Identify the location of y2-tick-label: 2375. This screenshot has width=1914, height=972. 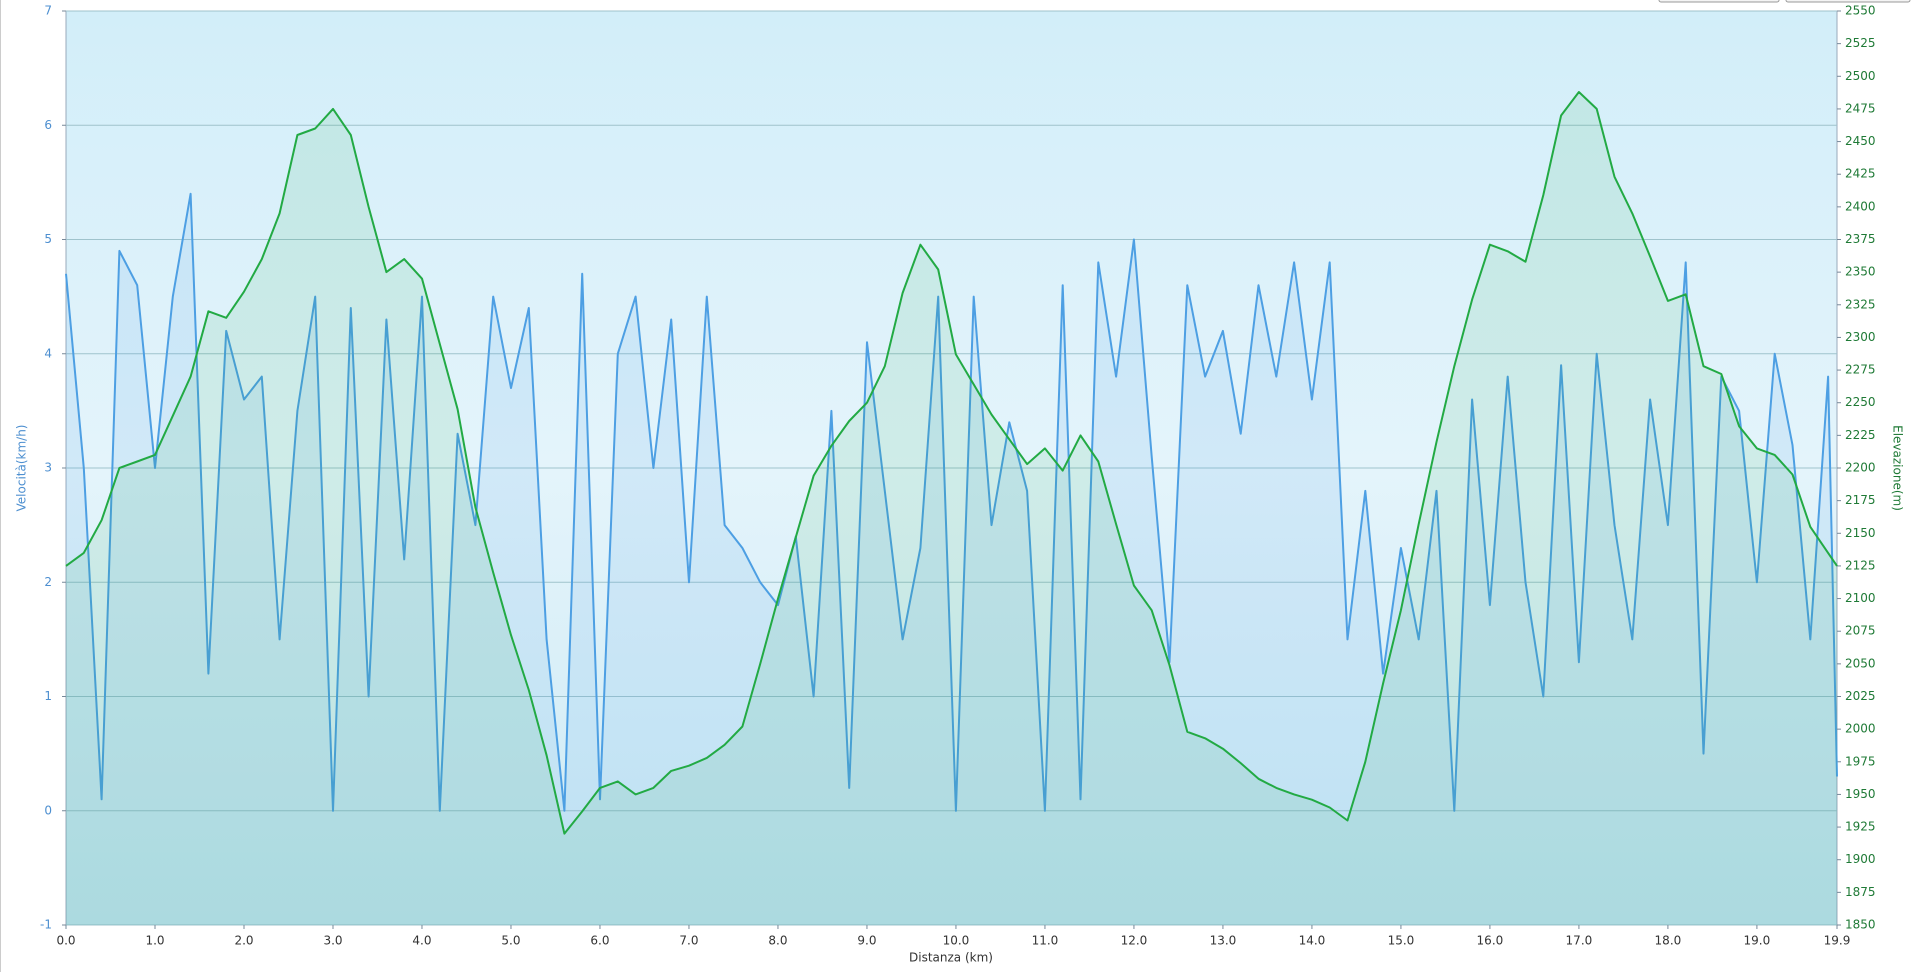
(1860, 239).